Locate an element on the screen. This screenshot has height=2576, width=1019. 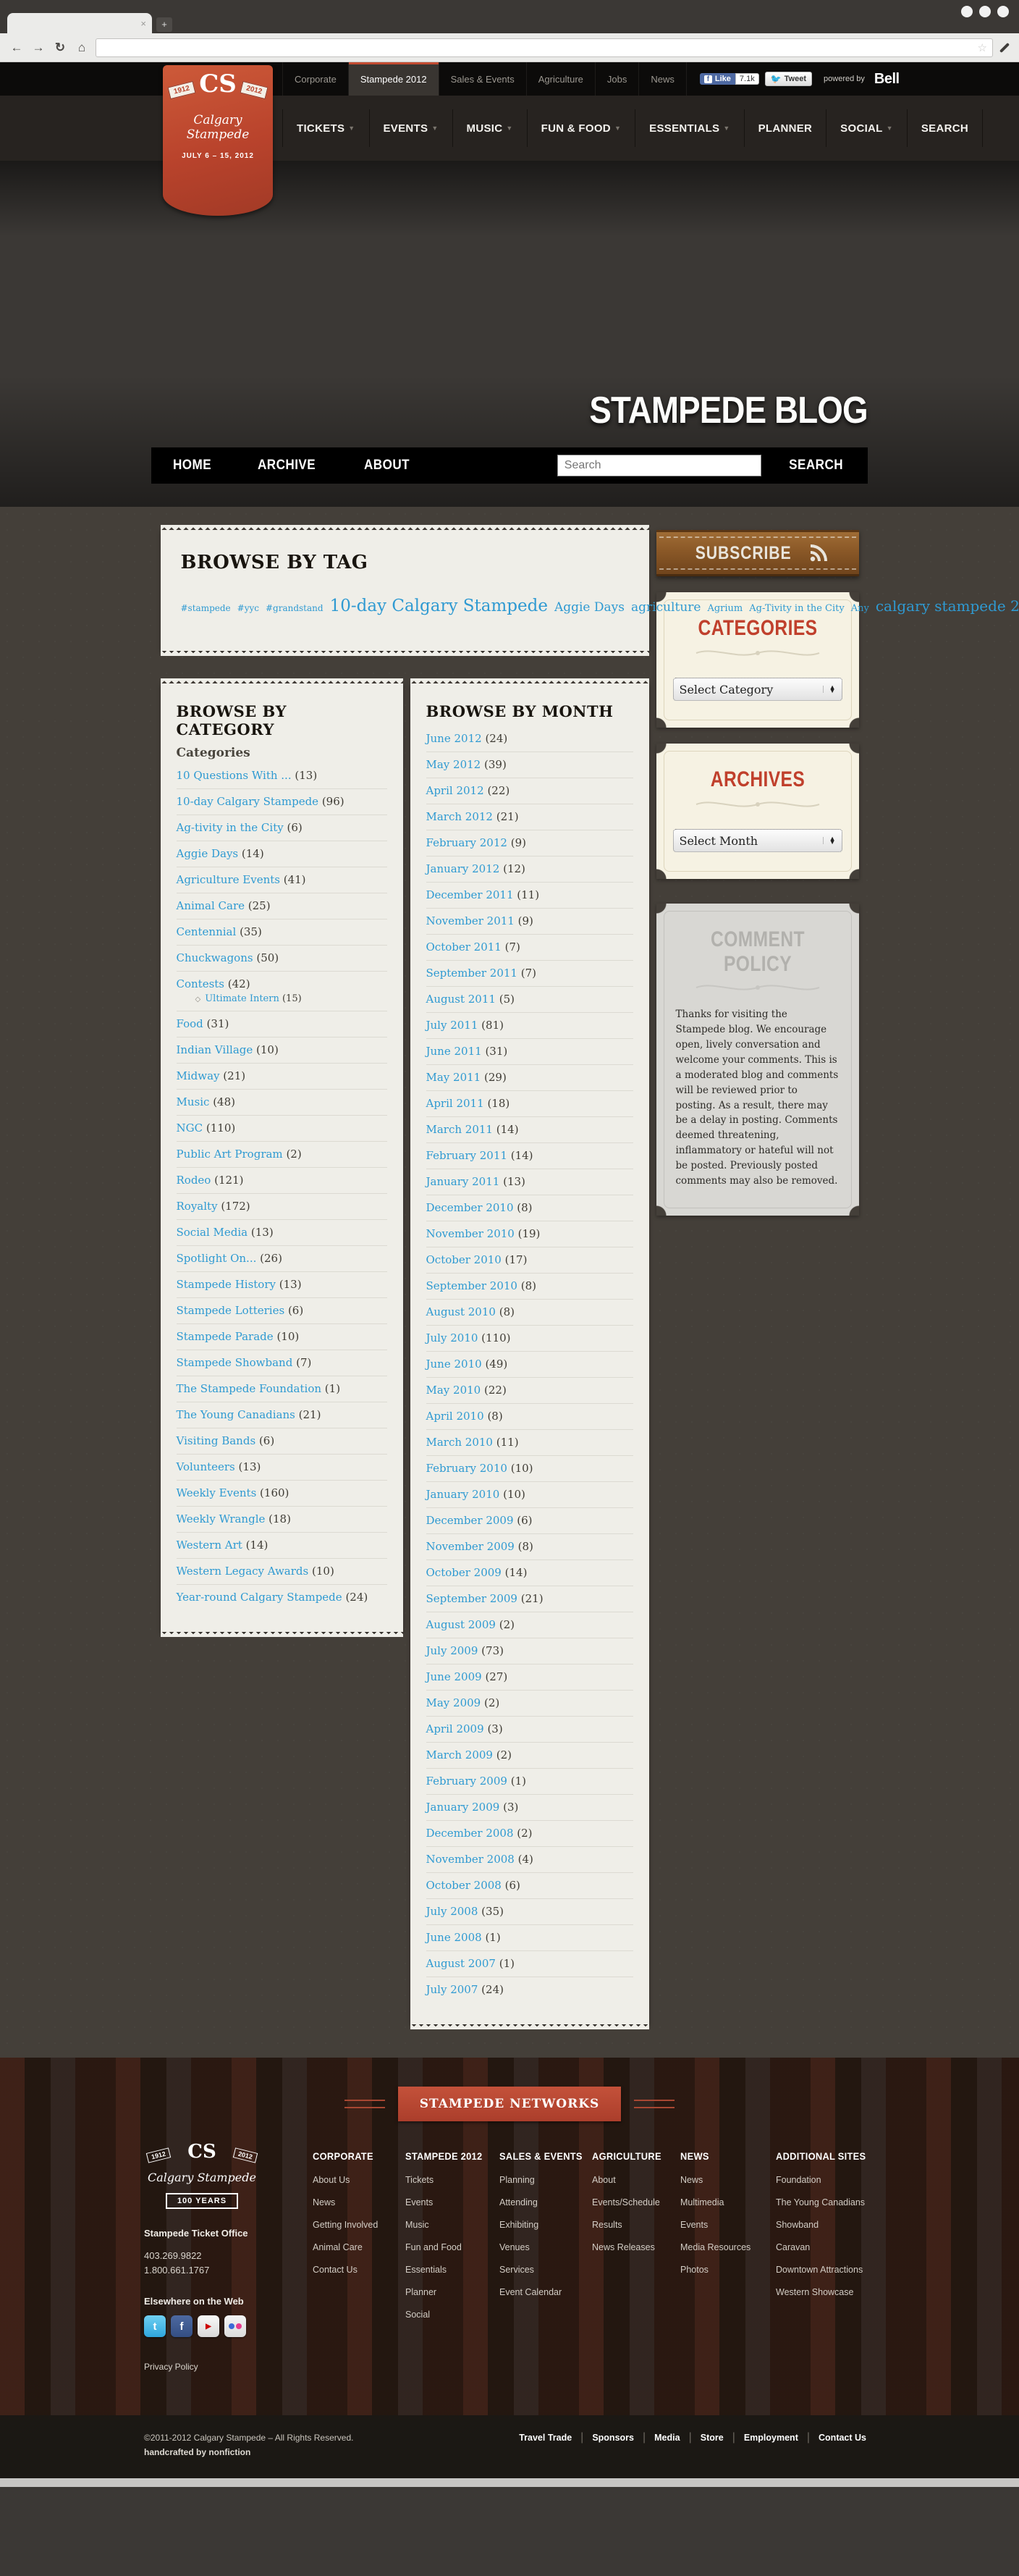
footer-link: Planning is located at coordinates (517, 2179).